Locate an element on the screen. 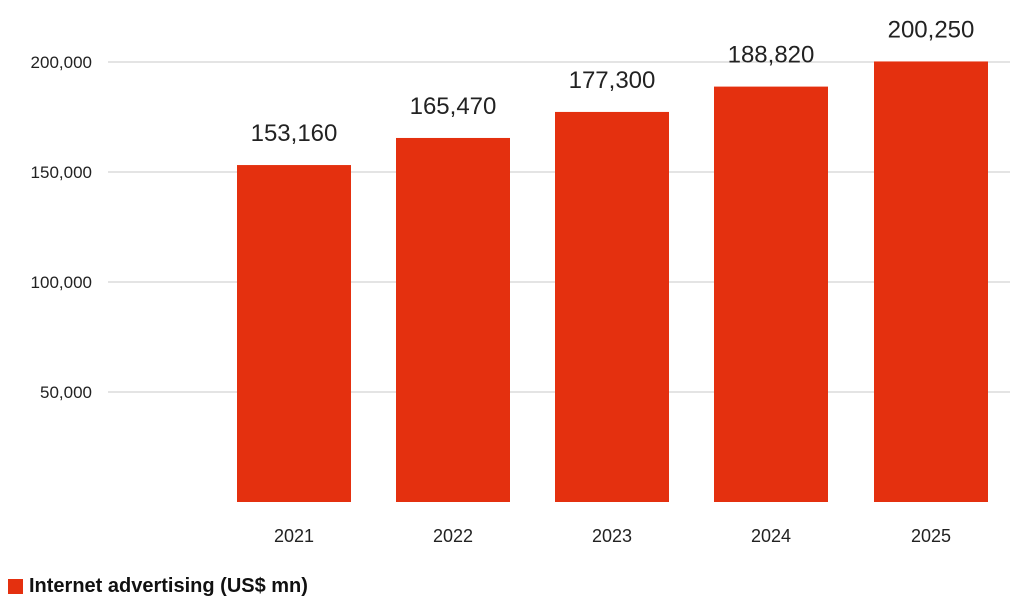 This screenshot has height=600, width=1012. data-label-2025: 200,250 is located at coordinates (931, 29).